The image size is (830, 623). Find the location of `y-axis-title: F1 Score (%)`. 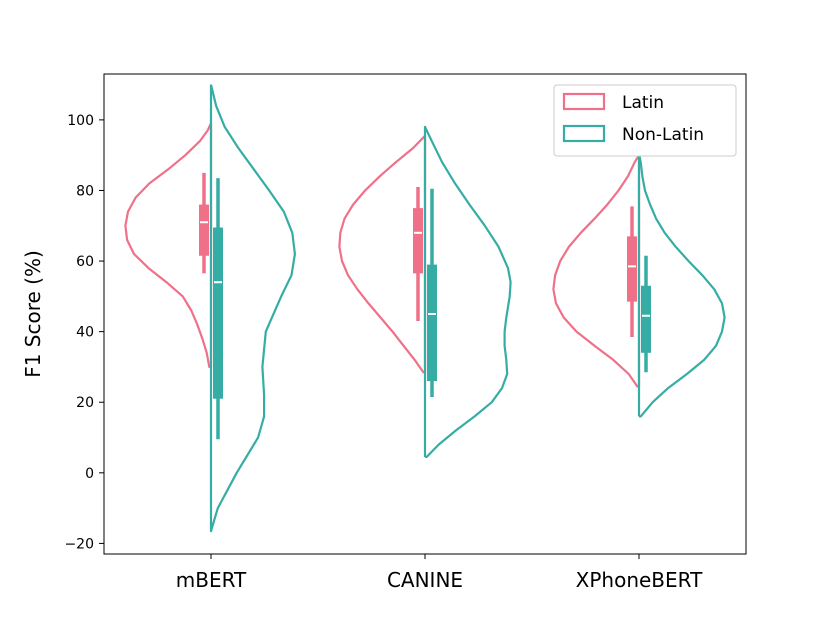

y-axis-title: F1 Score (%) is located at coordinates (33, 314).